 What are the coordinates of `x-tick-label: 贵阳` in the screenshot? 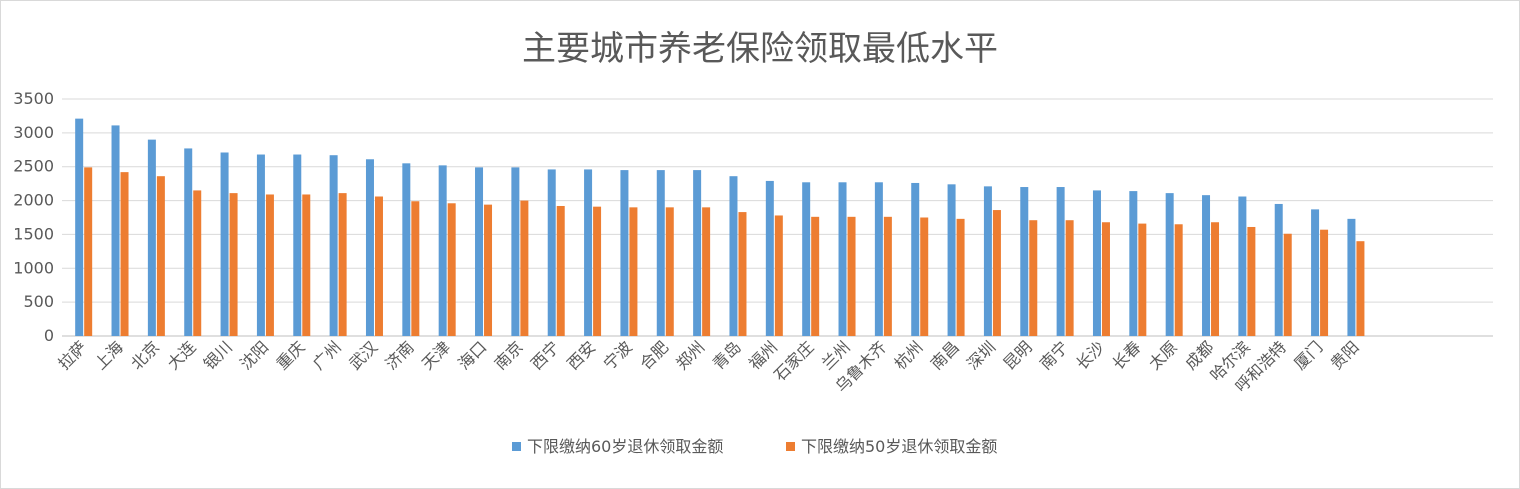 It's located at (1345, 355).